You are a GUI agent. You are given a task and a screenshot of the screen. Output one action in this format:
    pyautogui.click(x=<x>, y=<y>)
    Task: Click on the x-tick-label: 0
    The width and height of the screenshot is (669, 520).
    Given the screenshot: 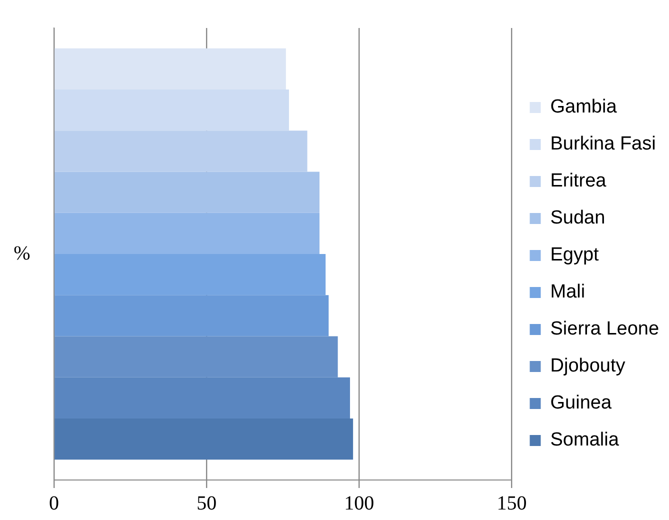 What is the action you would take?
    pyautogui.click(x=54, y=503)
    